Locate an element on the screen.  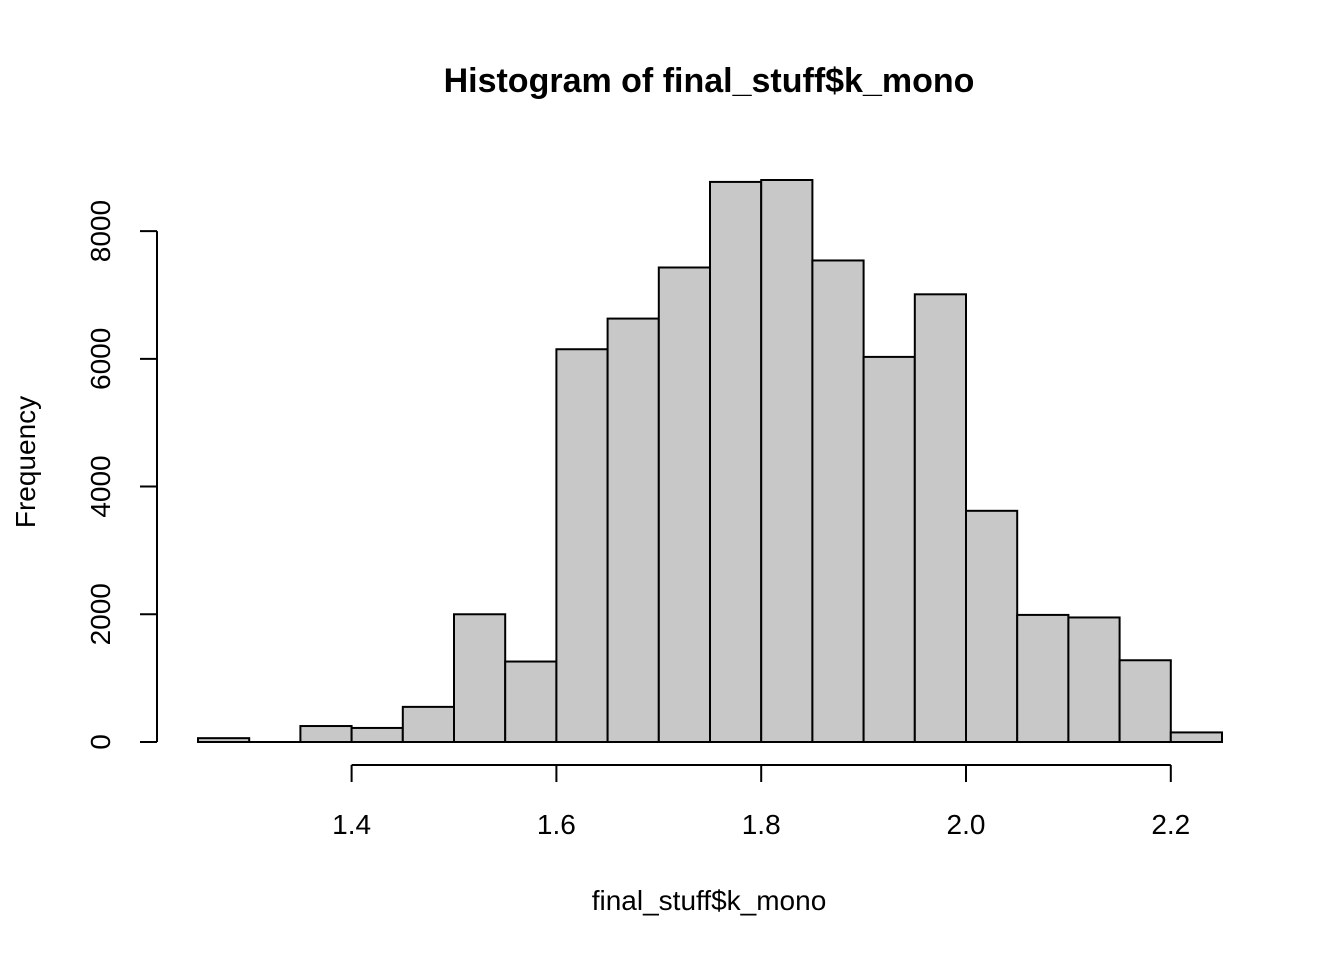
y-tick-label: 2000 is located at coordinates (100, 614).